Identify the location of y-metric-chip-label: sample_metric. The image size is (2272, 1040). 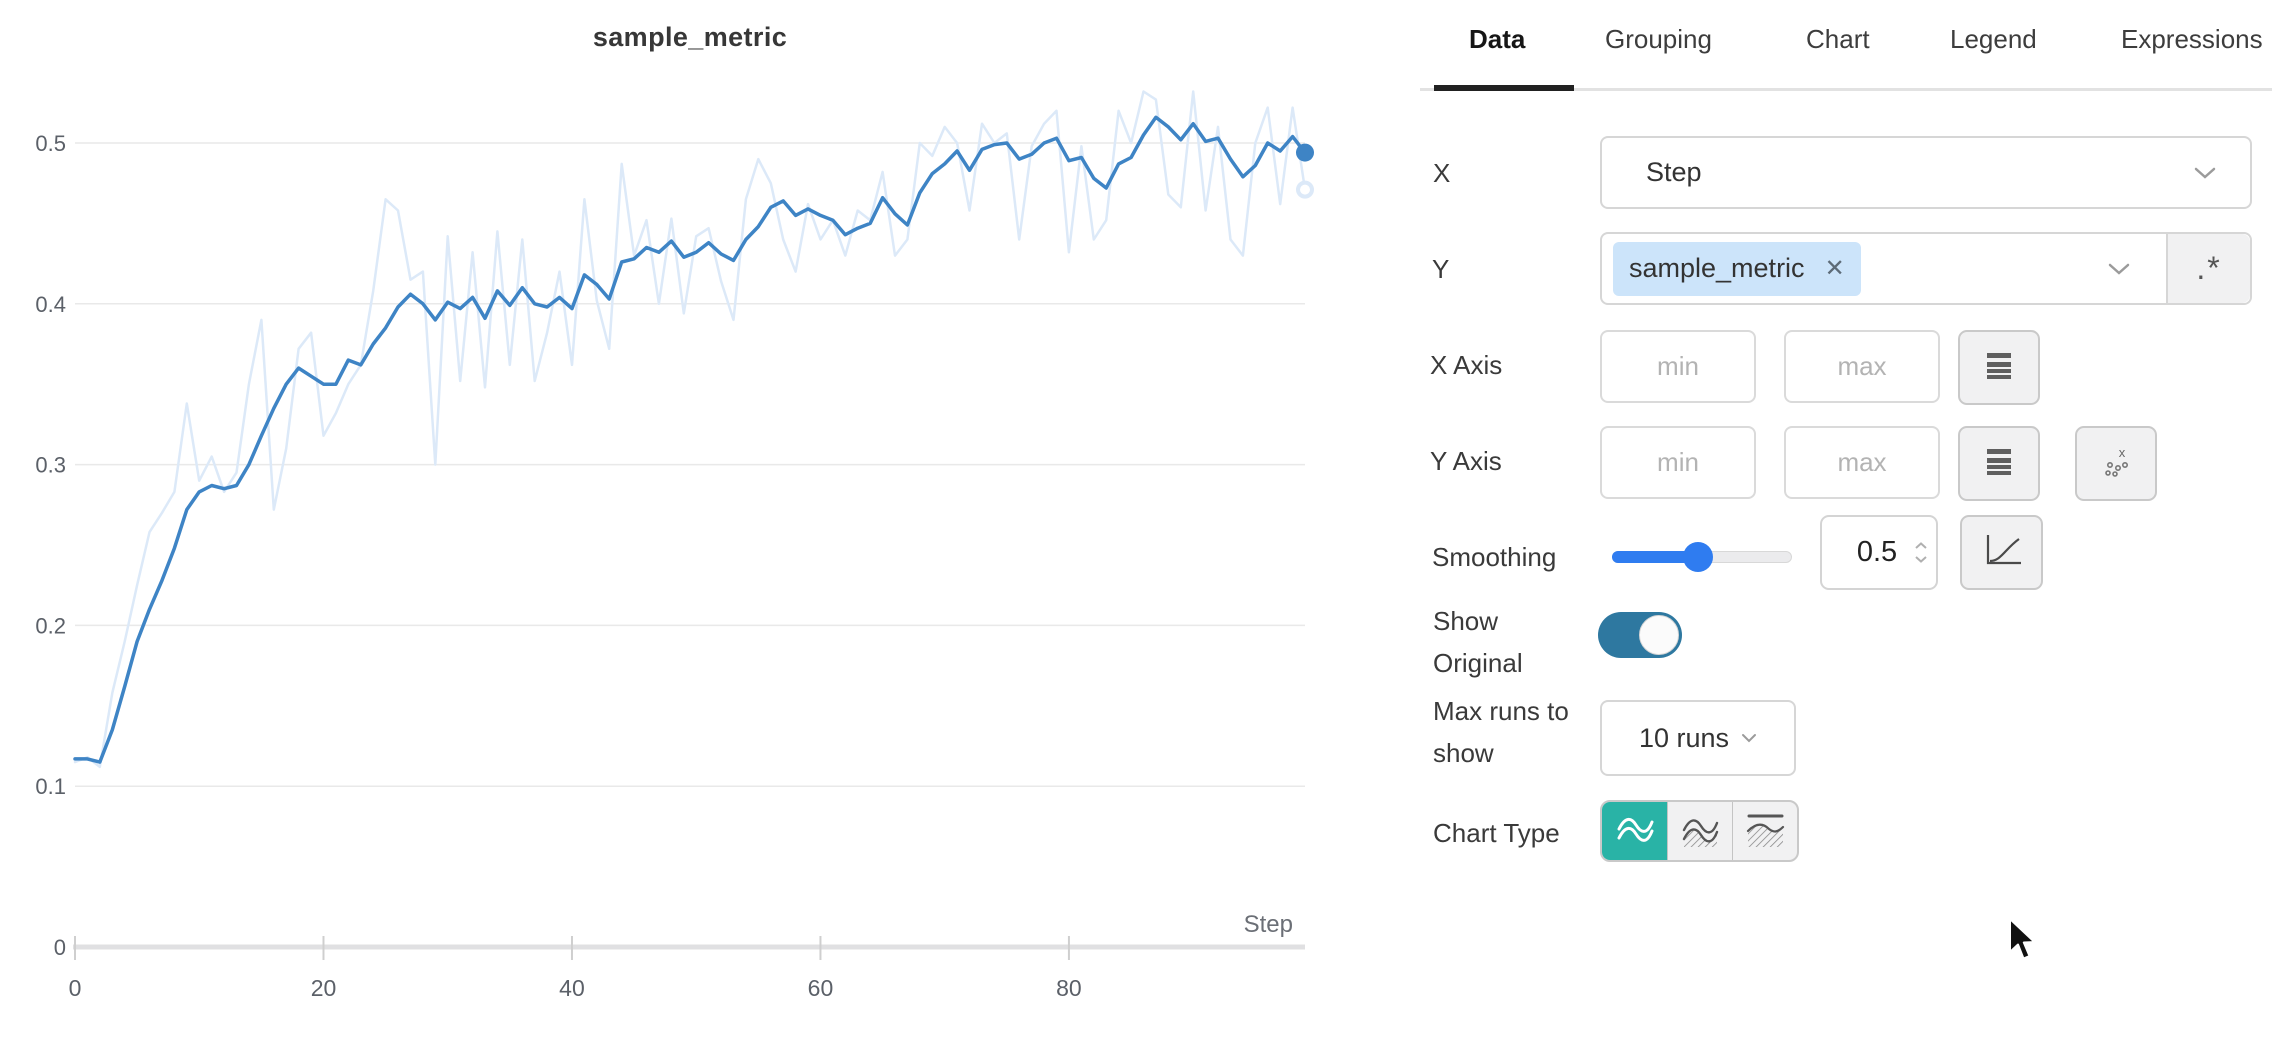
(1717, 268).